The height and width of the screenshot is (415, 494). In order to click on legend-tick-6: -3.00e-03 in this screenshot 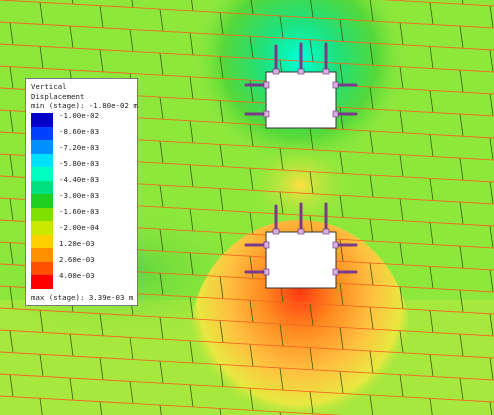, I will do `click(79, 195)`.